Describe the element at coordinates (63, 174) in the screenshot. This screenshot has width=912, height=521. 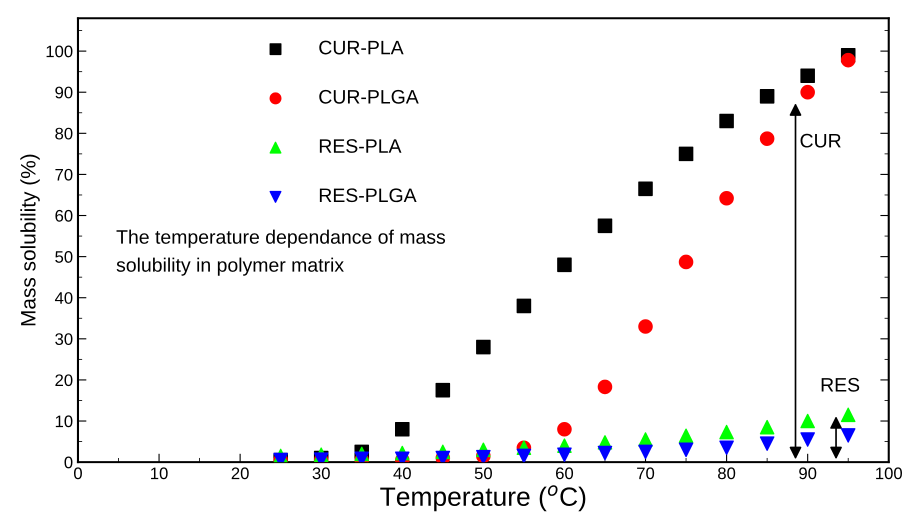
I see `y-tick-label: 70` at that location.